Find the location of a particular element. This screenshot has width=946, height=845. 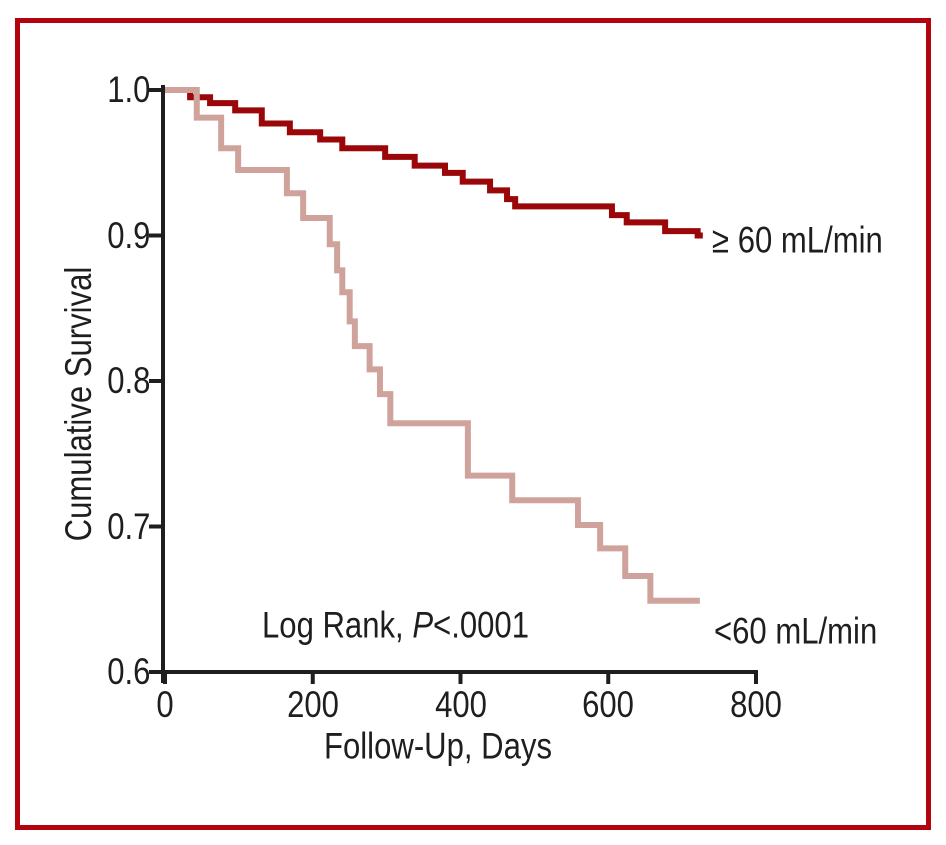

x-axis-title-wrap: Follow-Up, Days is located at coordinates (437, 746).